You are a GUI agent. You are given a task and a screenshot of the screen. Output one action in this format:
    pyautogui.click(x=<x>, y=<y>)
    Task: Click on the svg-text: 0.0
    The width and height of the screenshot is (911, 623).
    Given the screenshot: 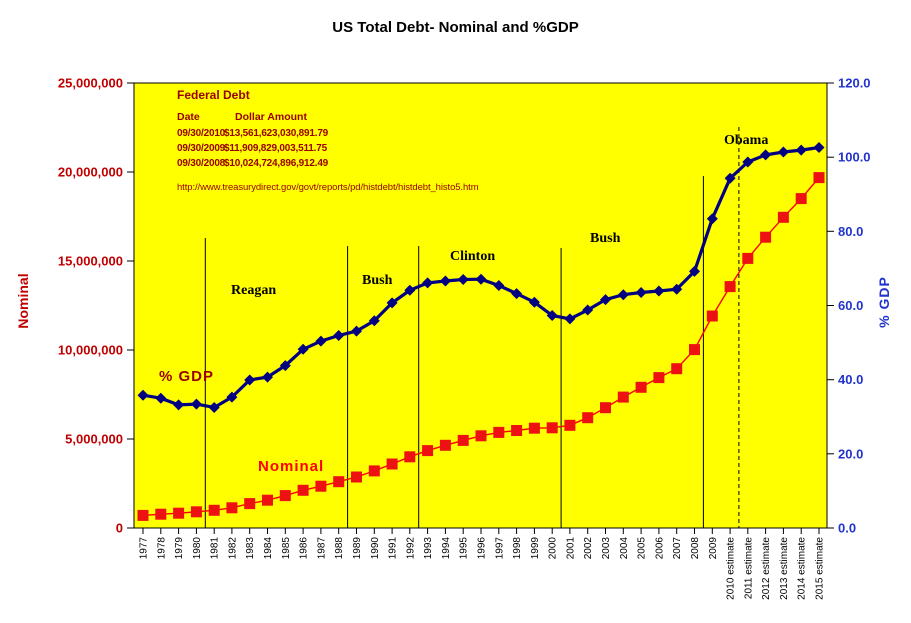 What is the action you would take?
    pyautogui.click(x=847, y=528)
    